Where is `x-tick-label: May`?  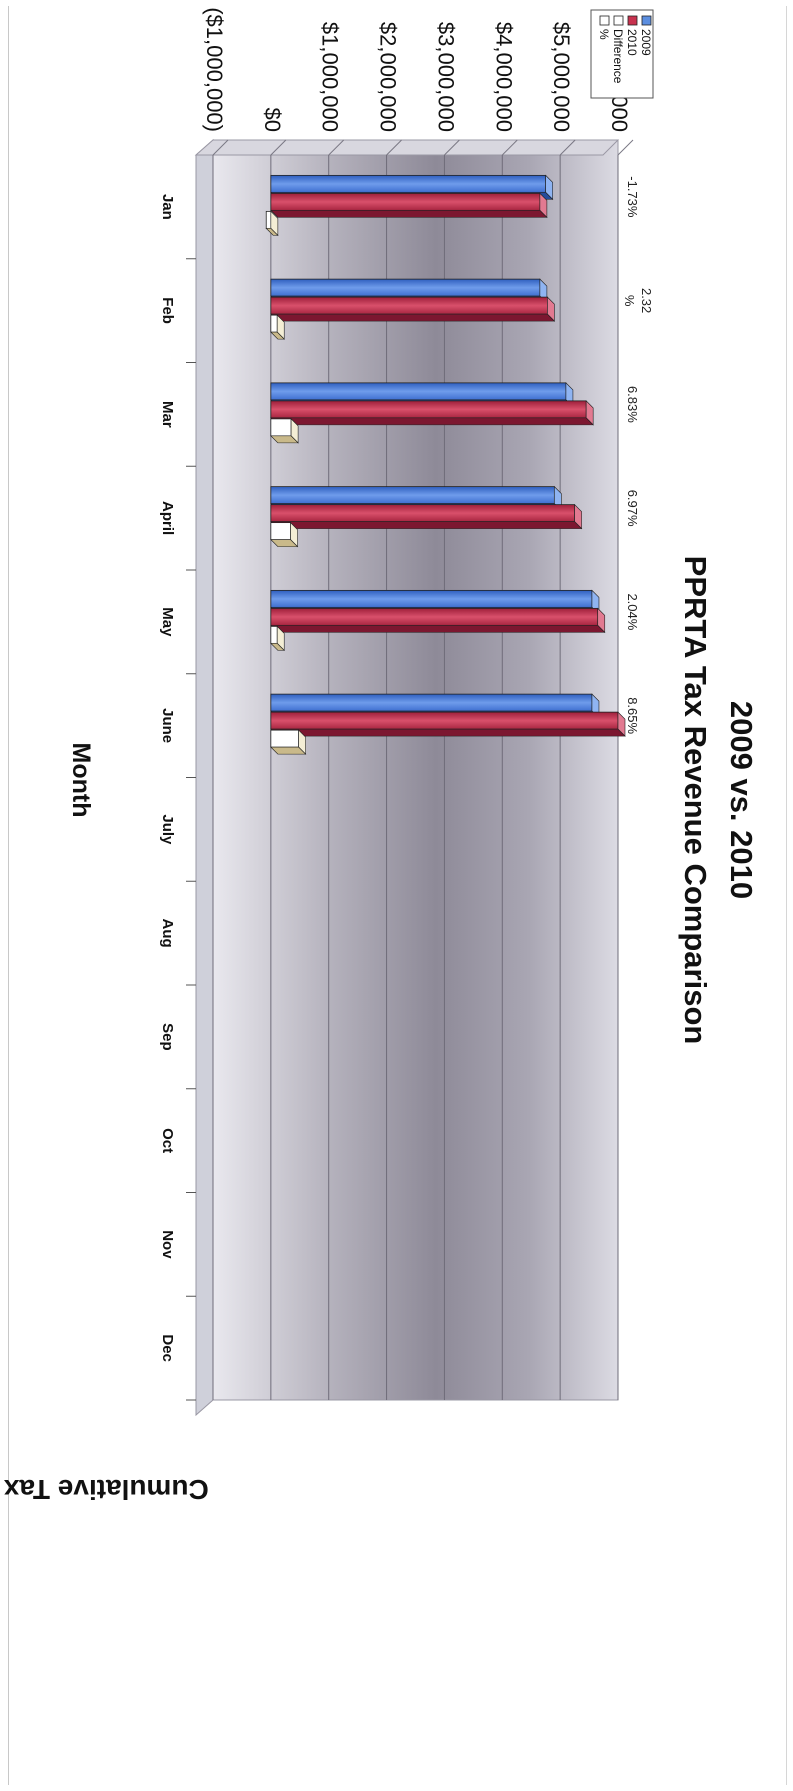 x-tick-label: May is located at coordinates (167, 622).